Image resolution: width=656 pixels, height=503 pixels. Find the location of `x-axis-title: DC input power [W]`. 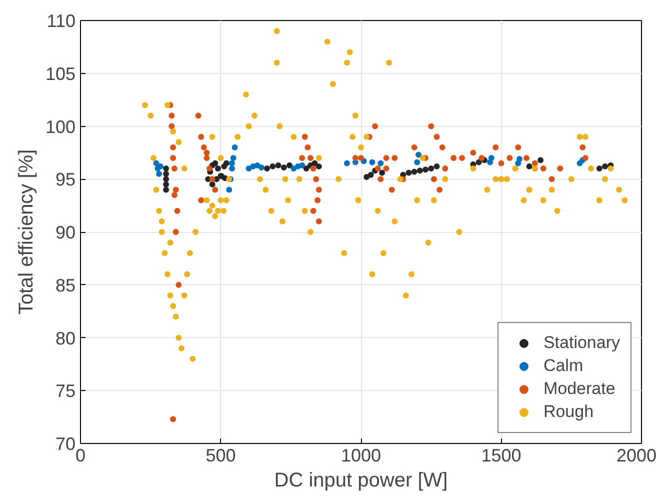

x-axis-title: DC input power [W] is located at coordinates (361, 481).